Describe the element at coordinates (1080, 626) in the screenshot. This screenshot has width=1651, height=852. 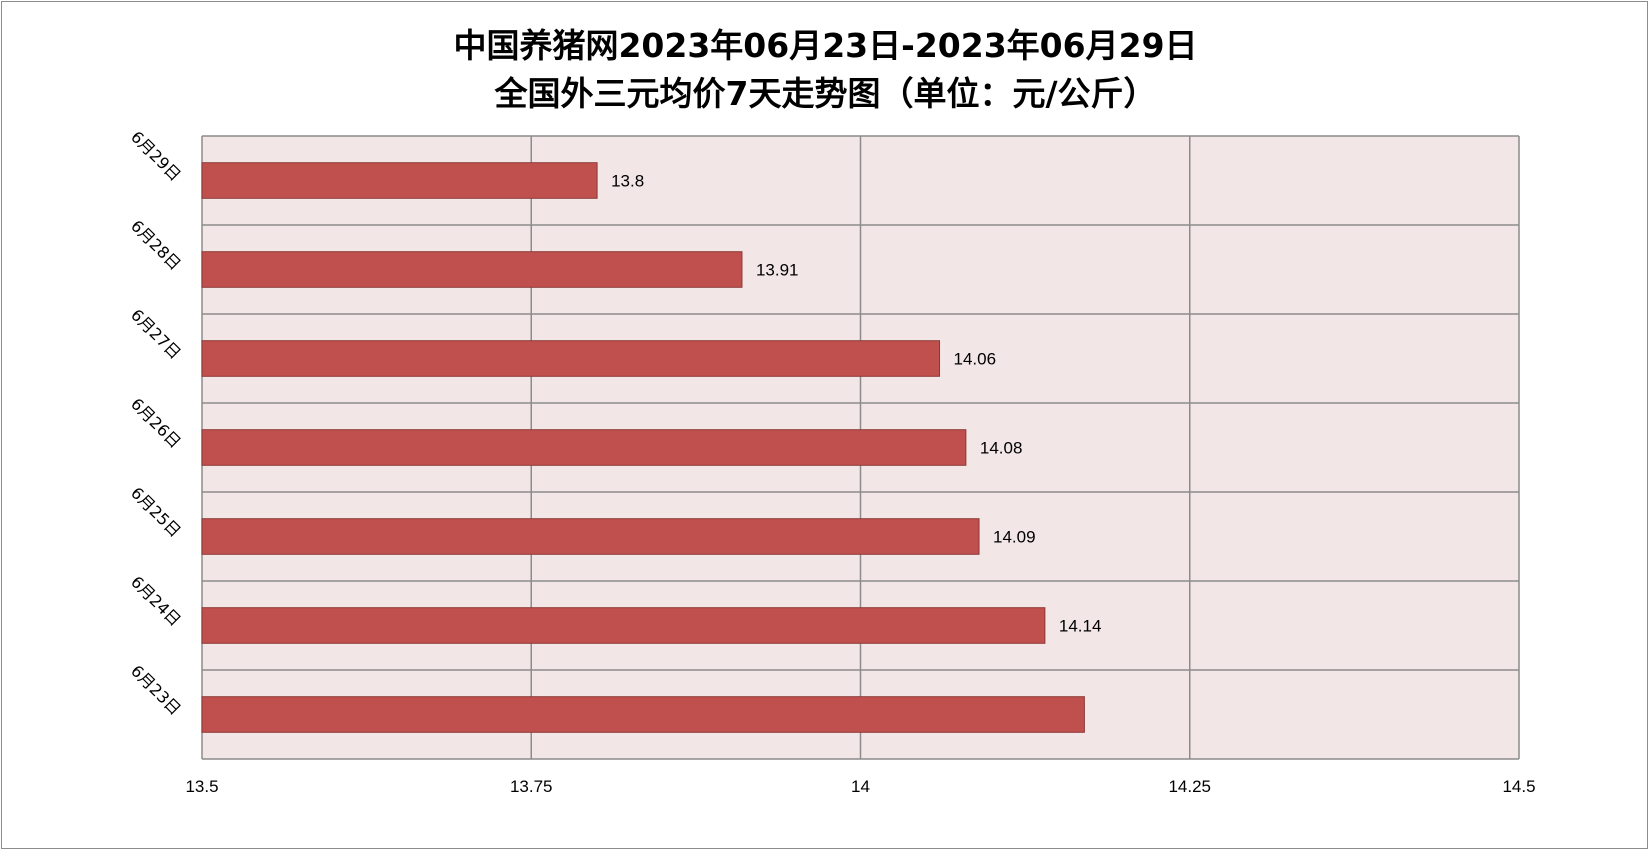
I see `data-label: 14.14` at that location.